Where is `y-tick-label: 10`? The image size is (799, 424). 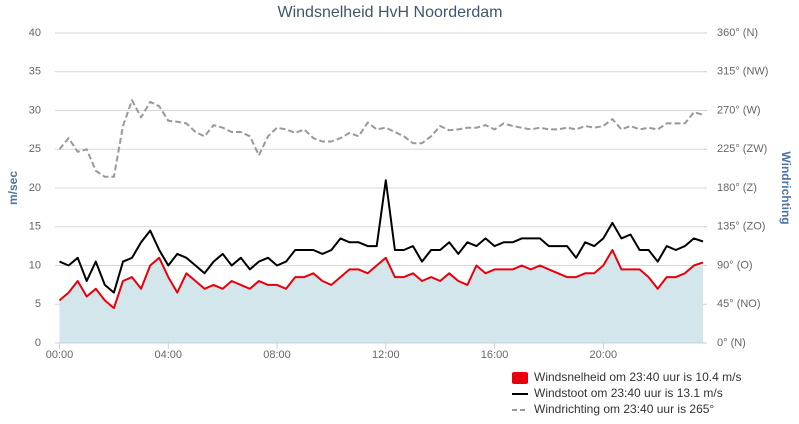
y-tick-label: 10 is located at coordinates (35, 265).